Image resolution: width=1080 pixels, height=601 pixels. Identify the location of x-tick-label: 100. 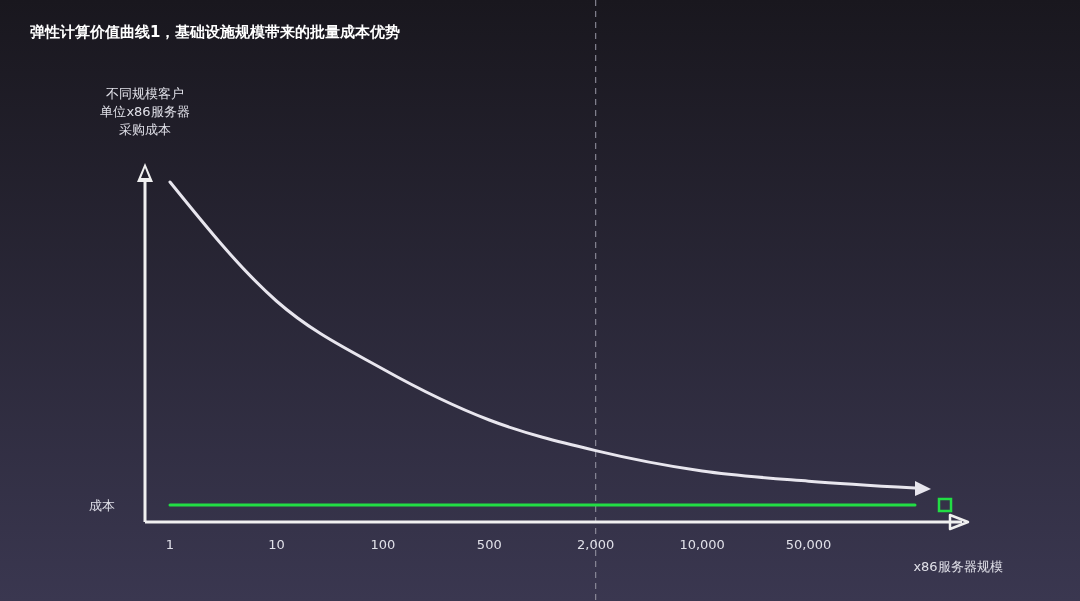
(383, 544).